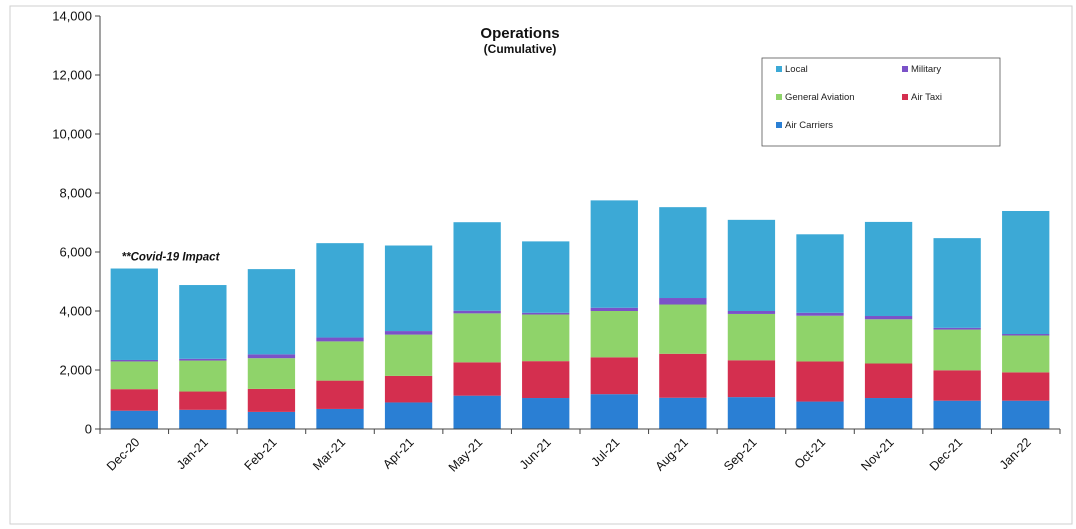 The height and width of the screenshot is (529, 1076). Describe the element at coordinates (740, 454) in the screenshot. I see `x-tick-label: Sep-21` at that location.